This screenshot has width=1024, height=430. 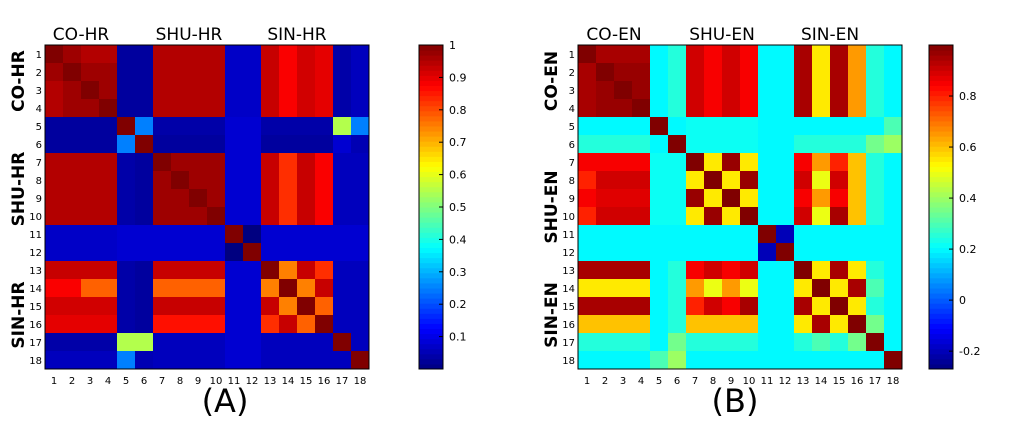 What do you see at coordinates (568, 325) in the screenshot?
I see `y-tick-label: 16` at bounding box center [568, 325].